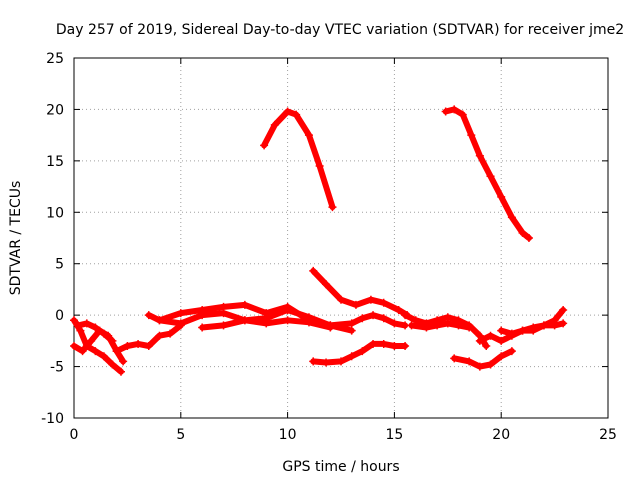 The width and height of the screenshot is (640, 480). What do you see at coordinates (57, 368) in the screenshot?
I see `y-tick-label: -5` at bounding box center [57, 368].